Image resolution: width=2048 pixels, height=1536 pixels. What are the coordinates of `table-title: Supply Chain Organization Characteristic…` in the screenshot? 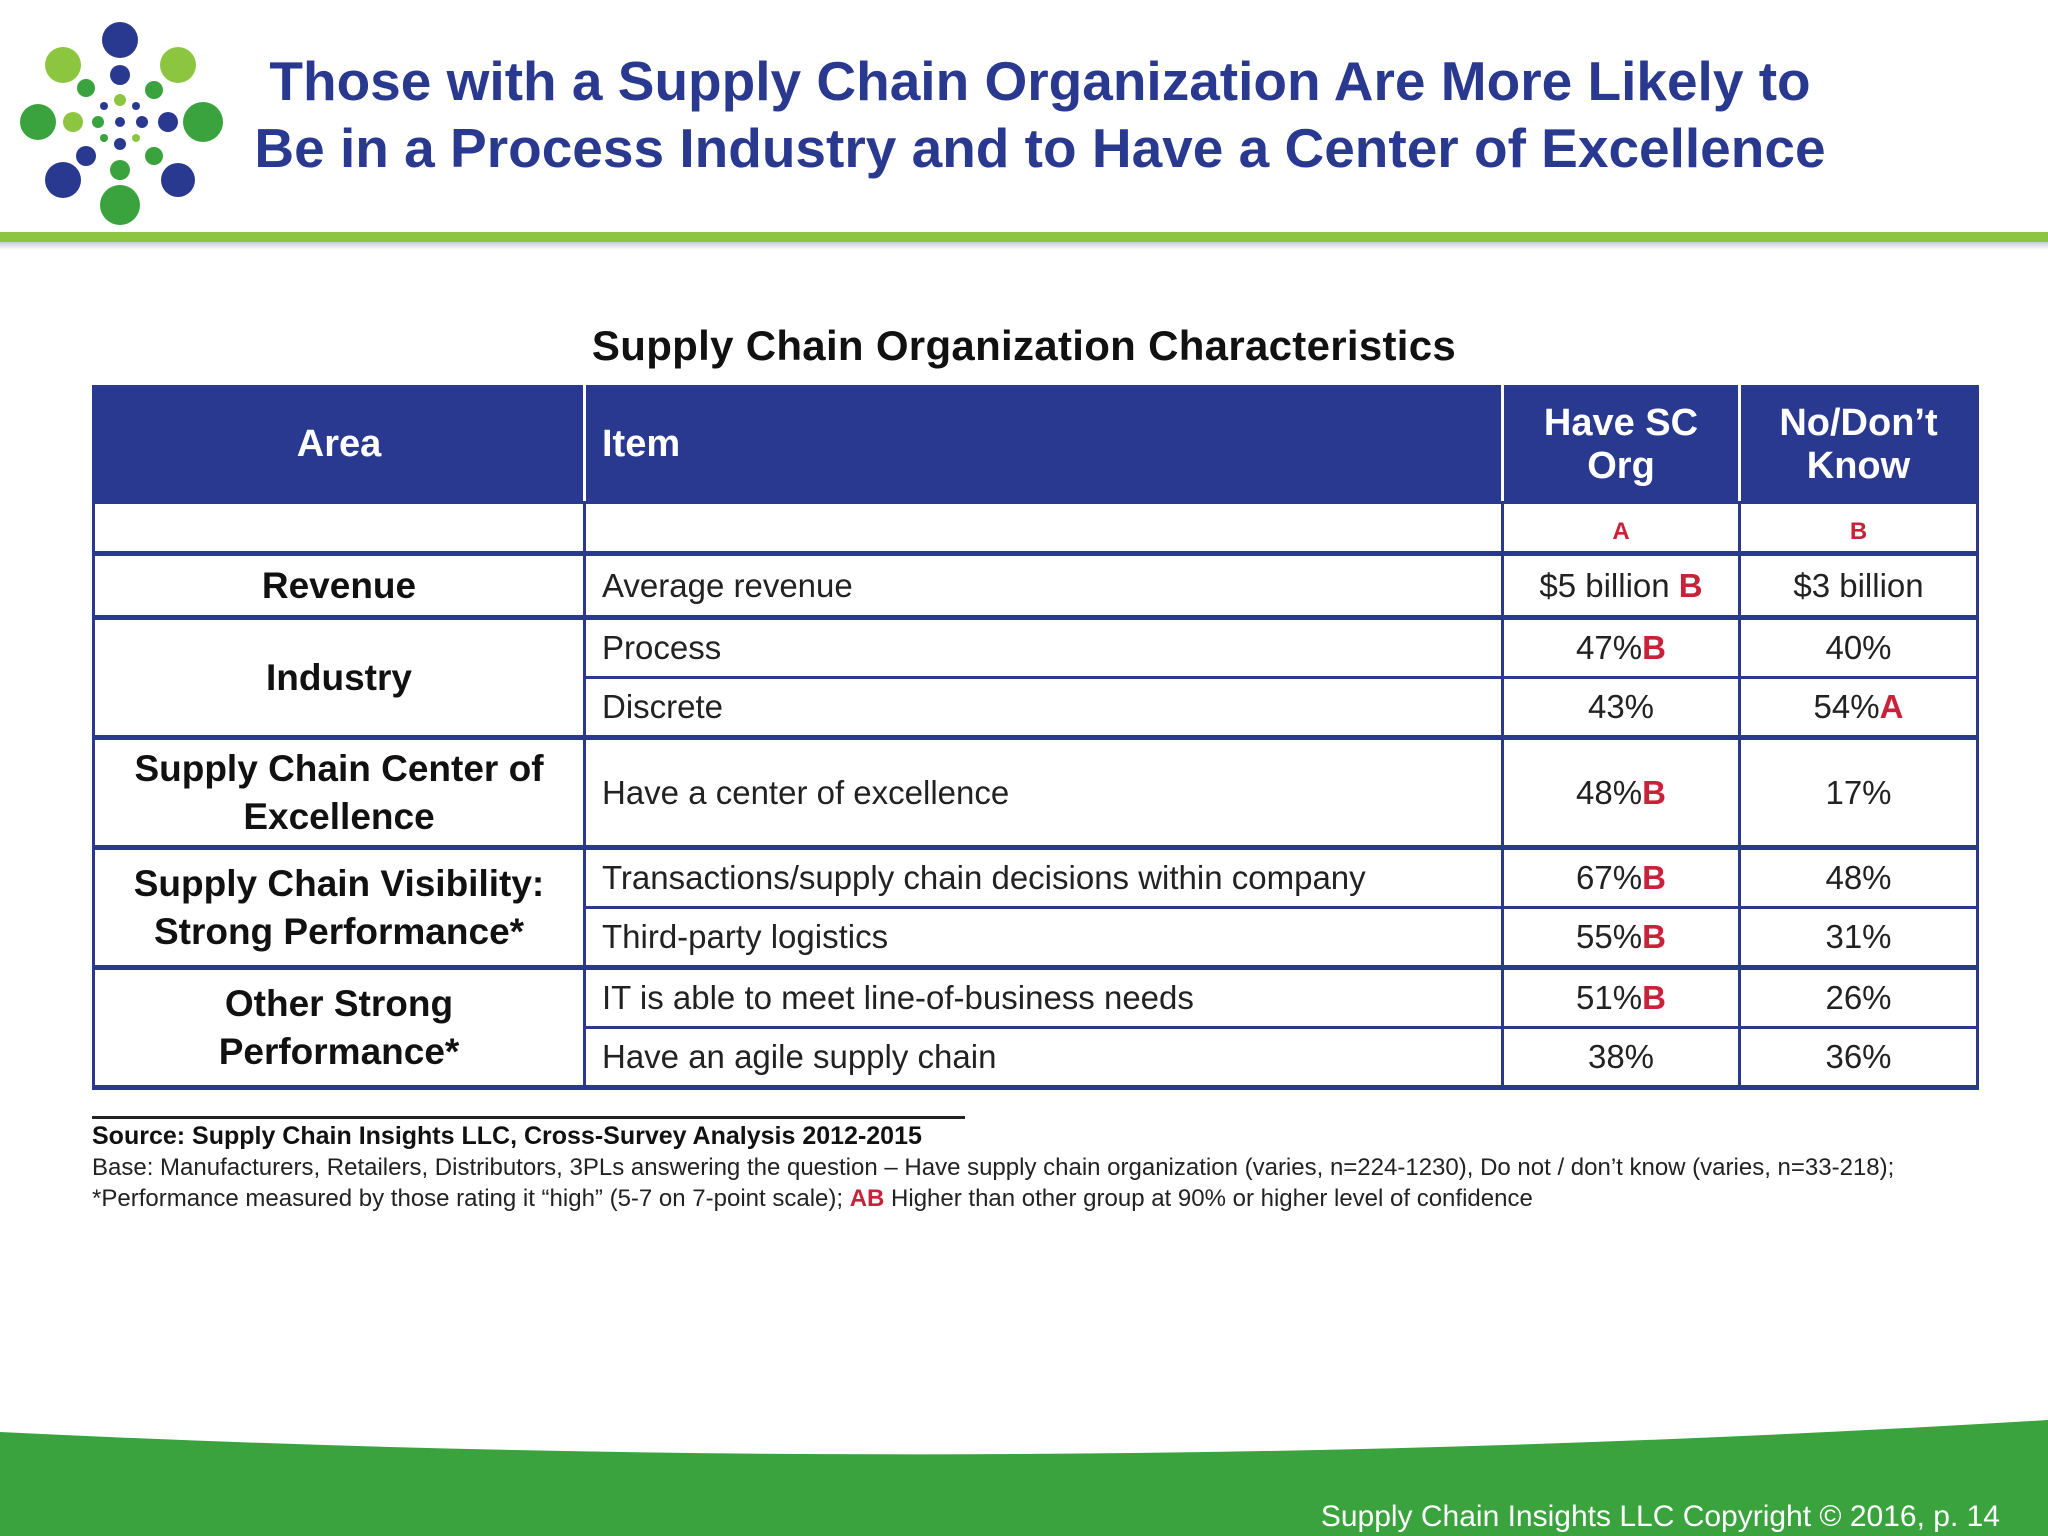 It's located at (1024, 345).